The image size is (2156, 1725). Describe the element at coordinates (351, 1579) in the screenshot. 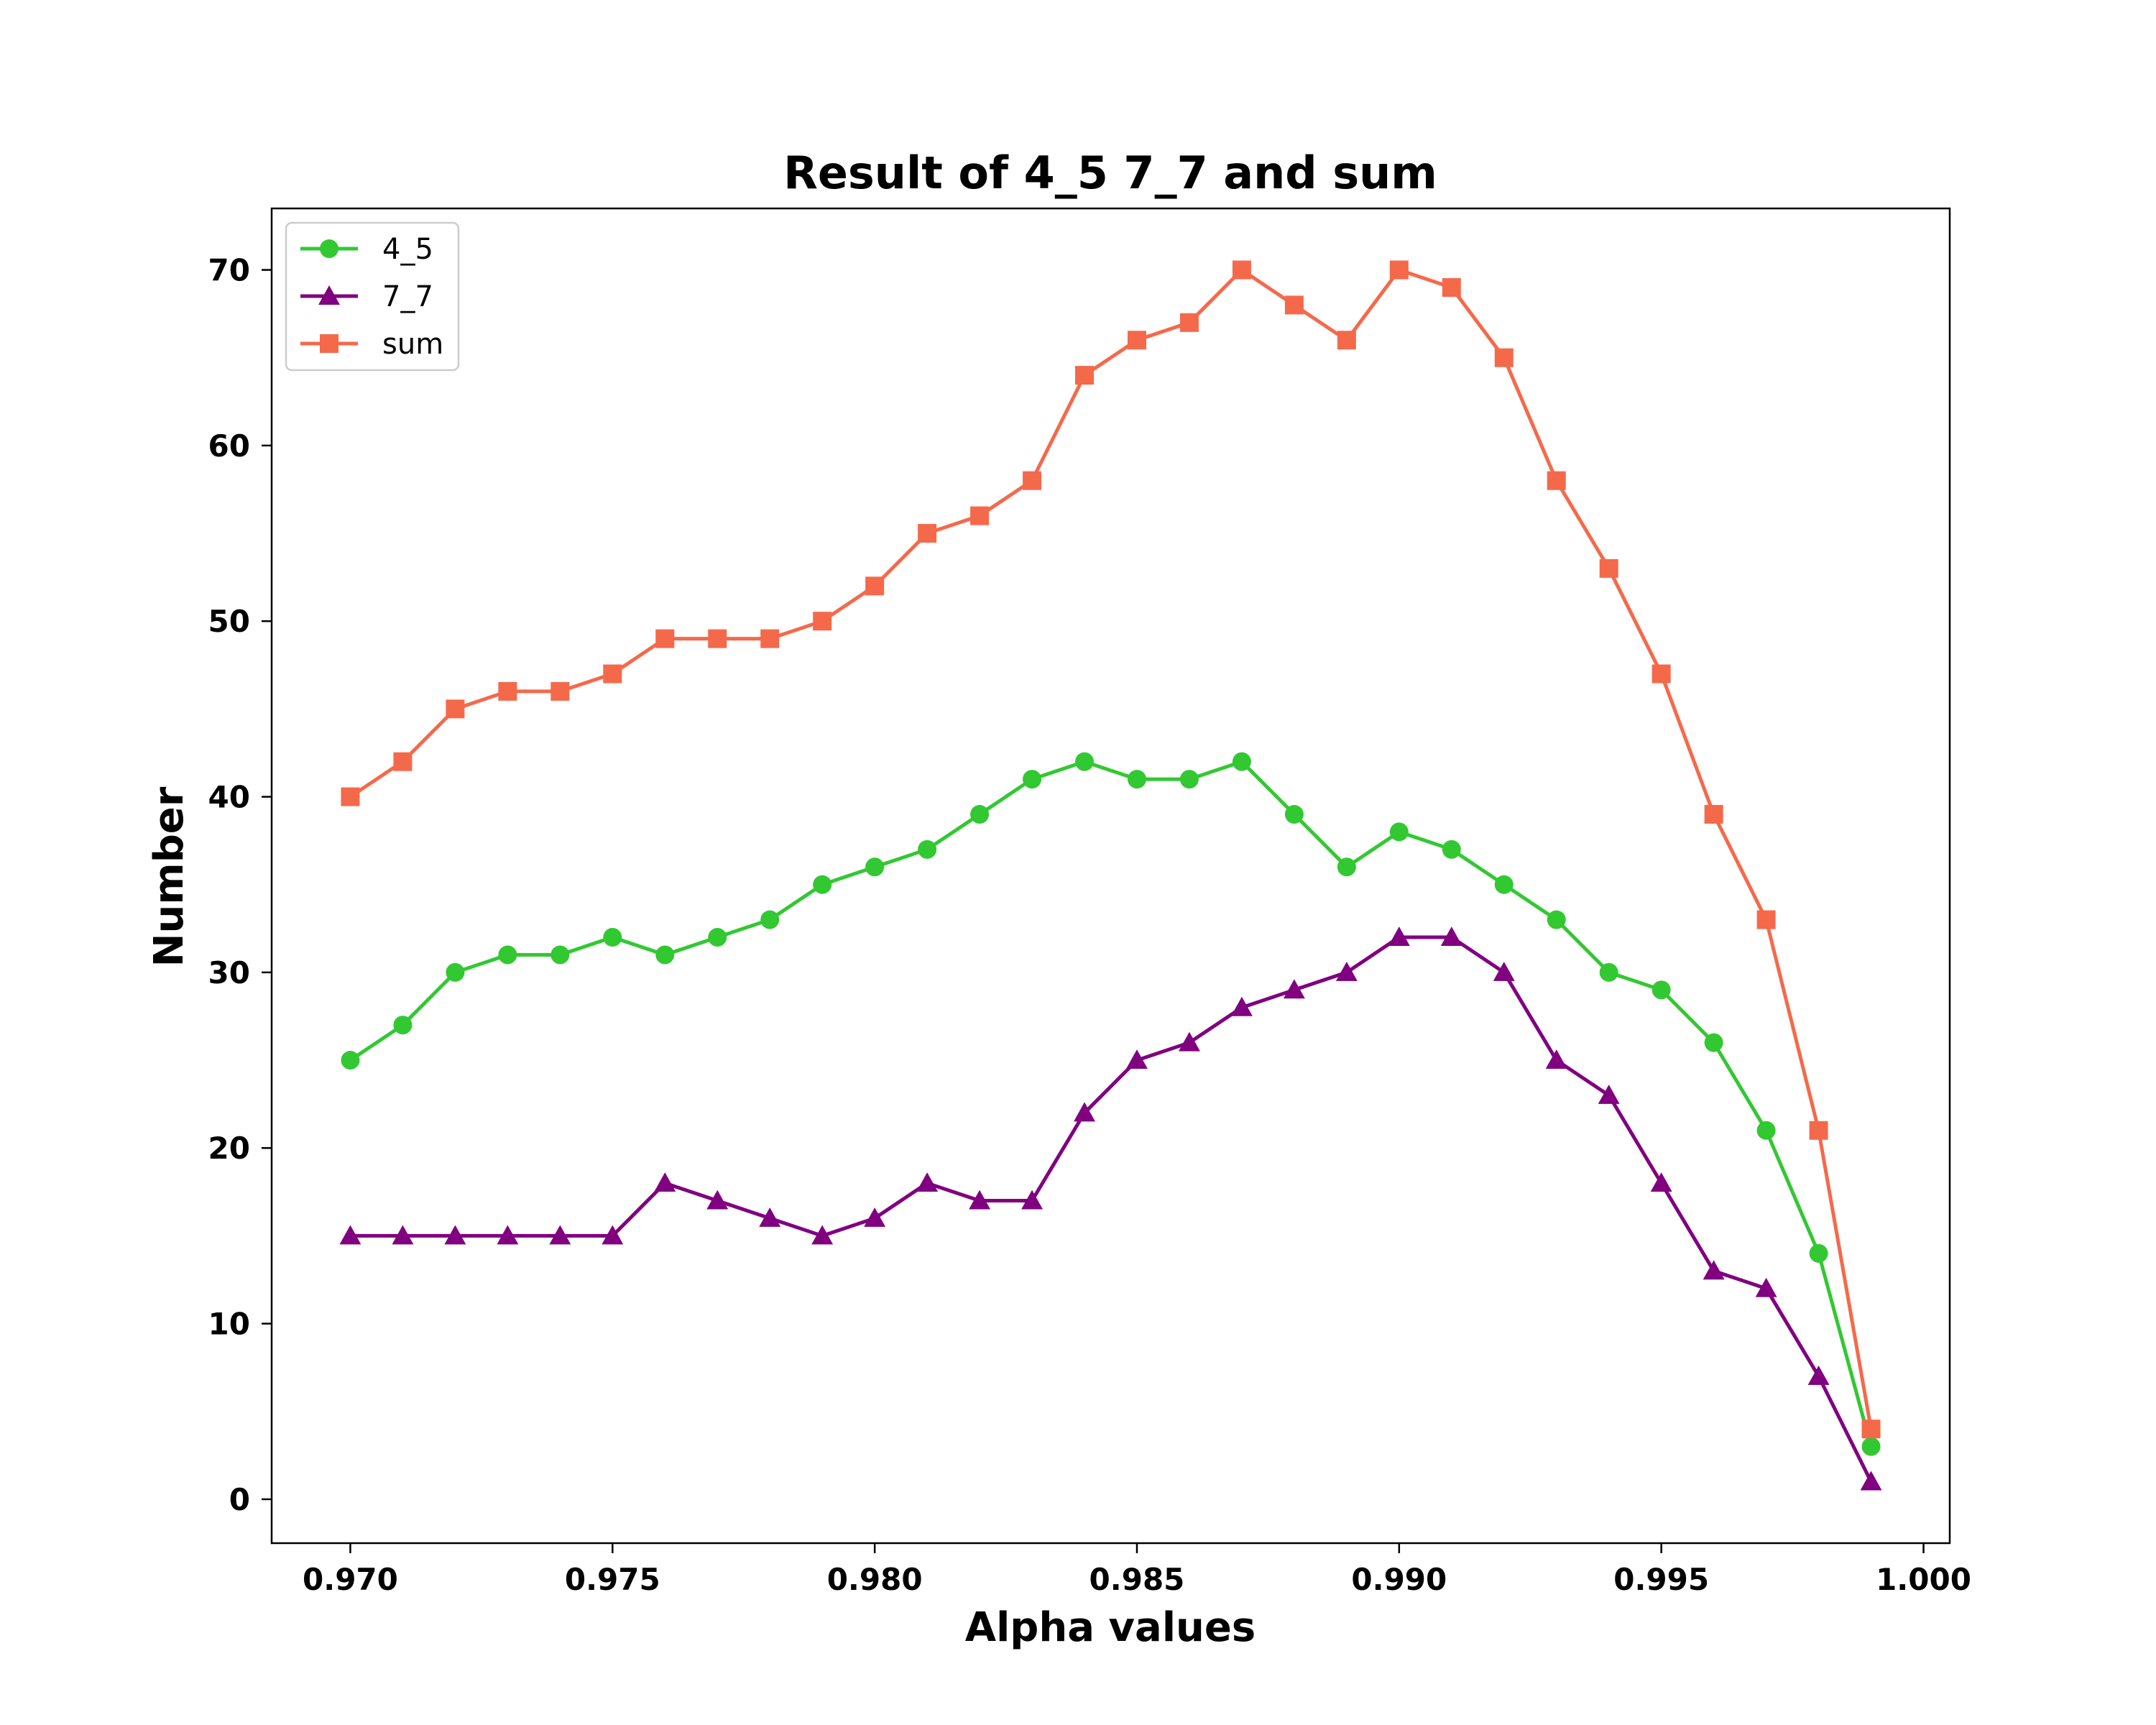

I see `x-tick-label: 0.970` at that location.